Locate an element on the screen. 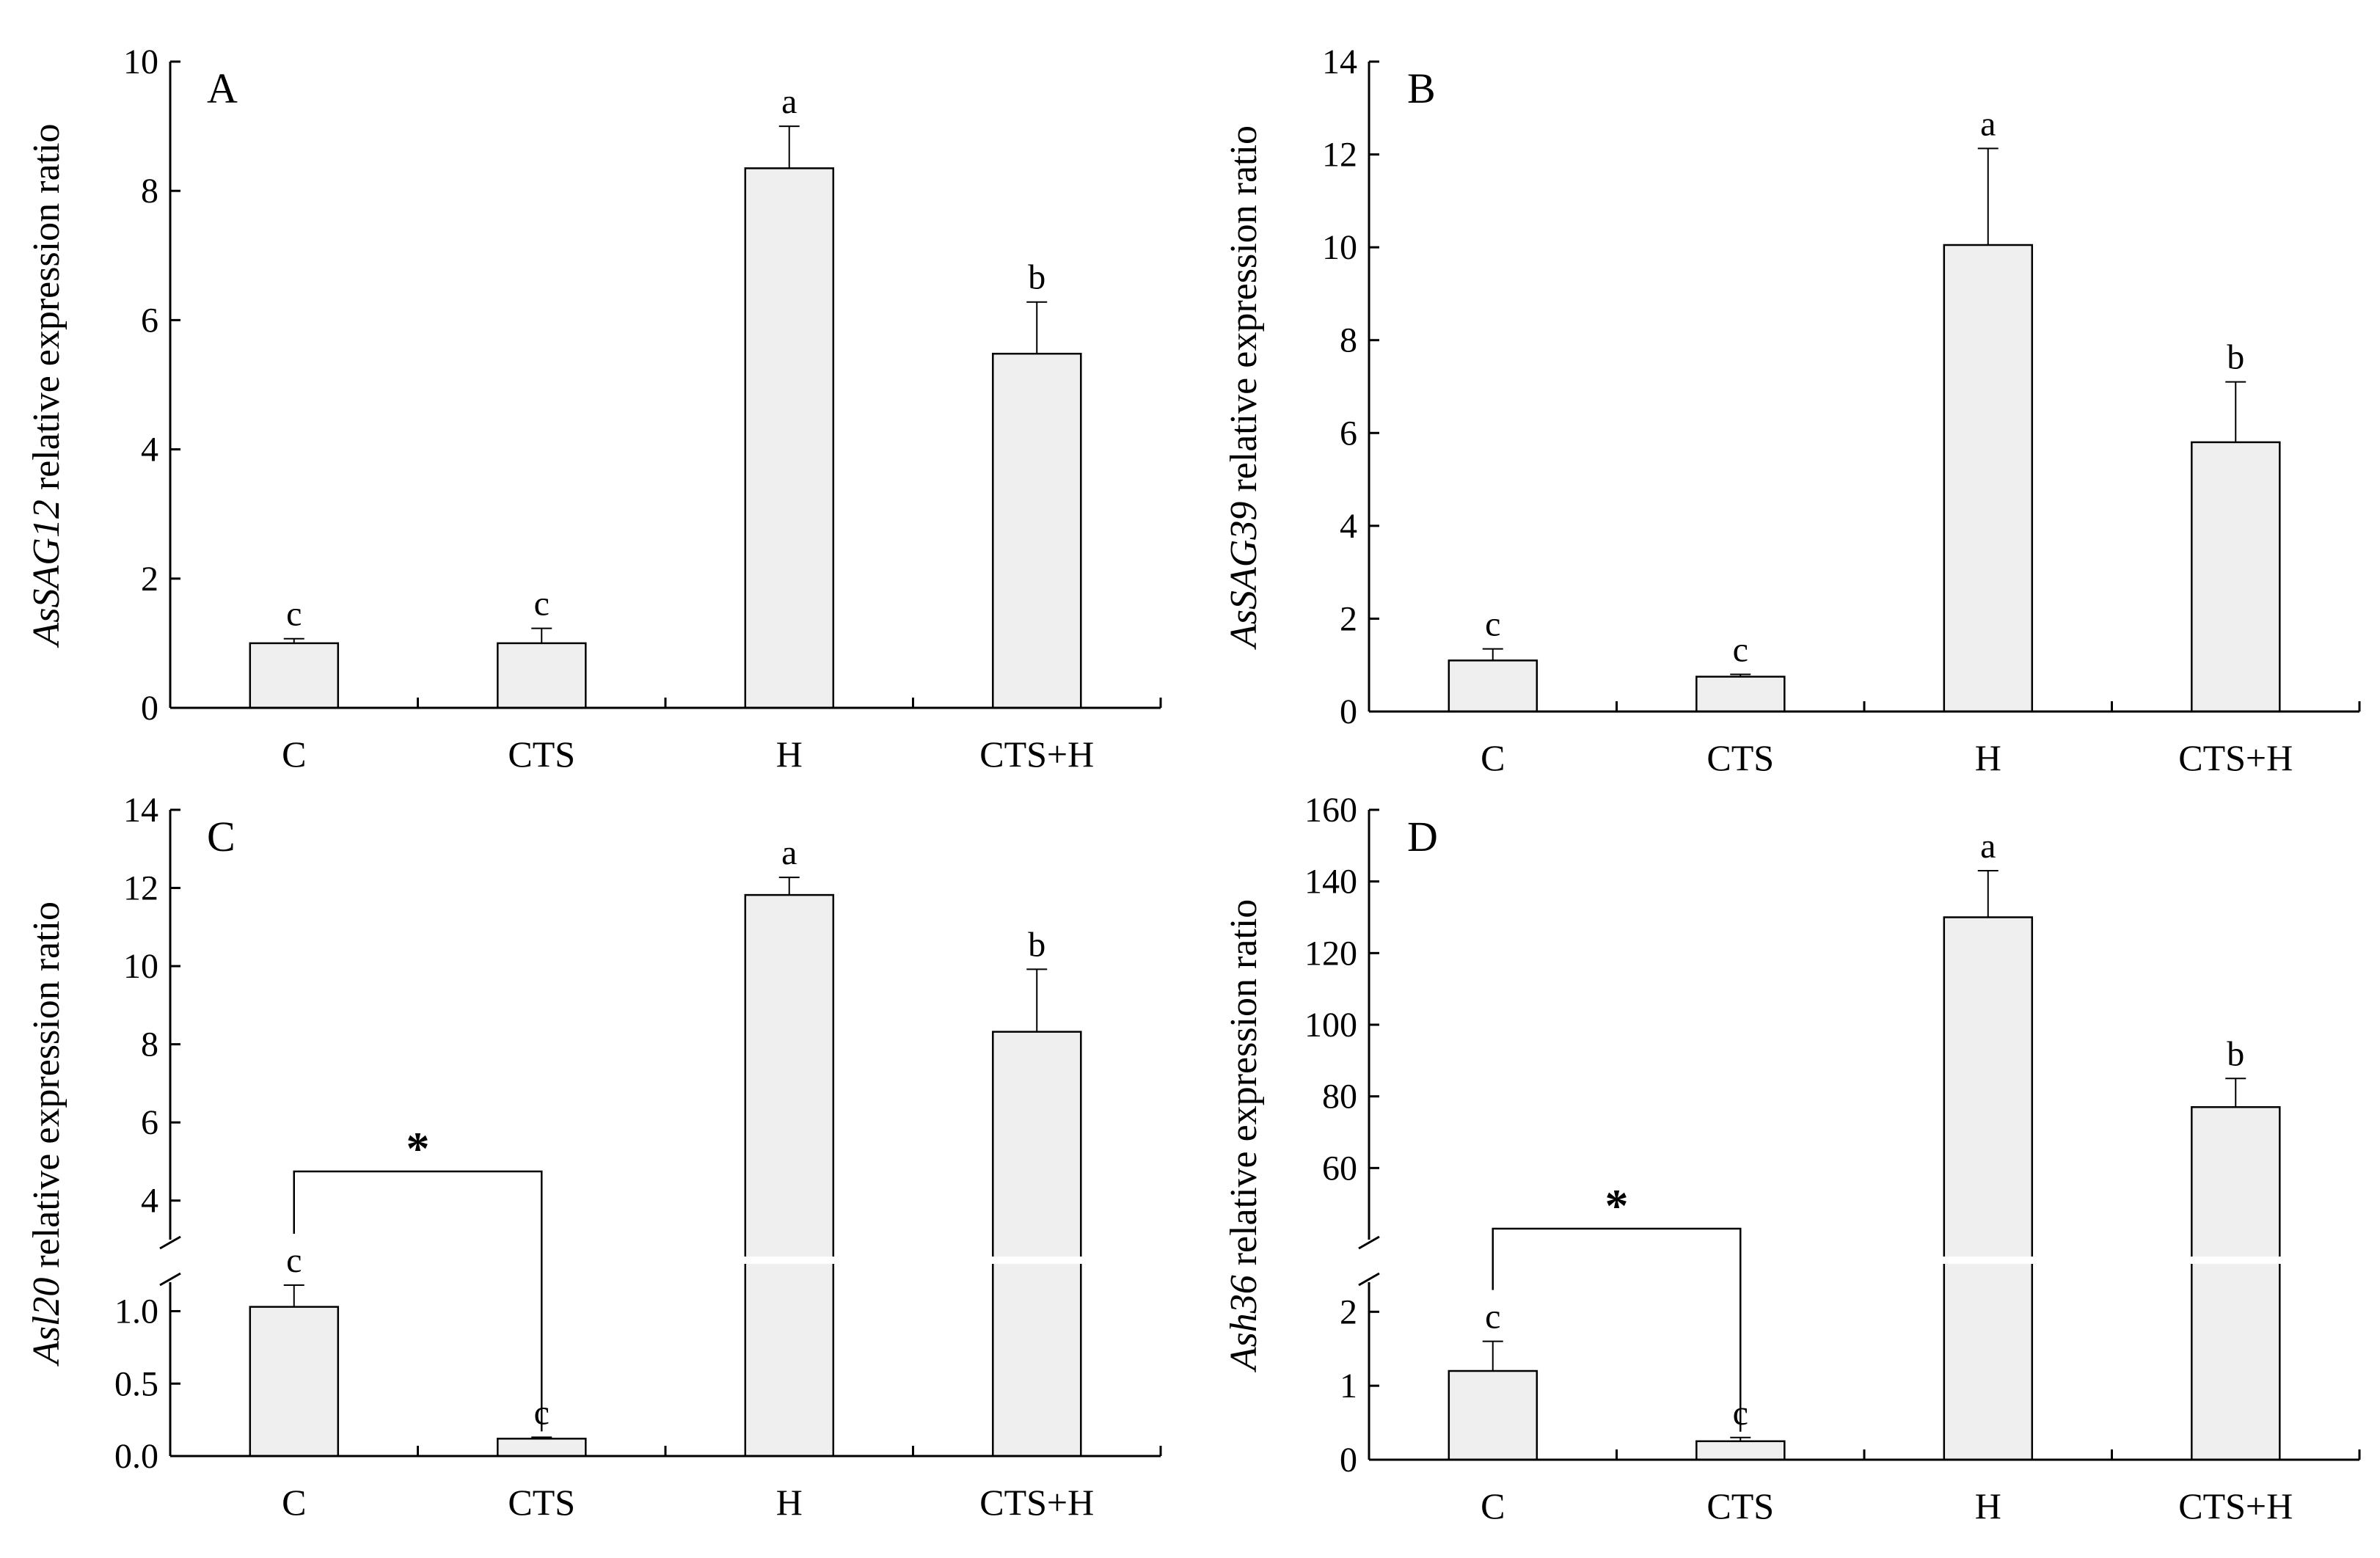  y-axis-label: Ash36 relative expression ratio is located at coordinates (1244, 1136).